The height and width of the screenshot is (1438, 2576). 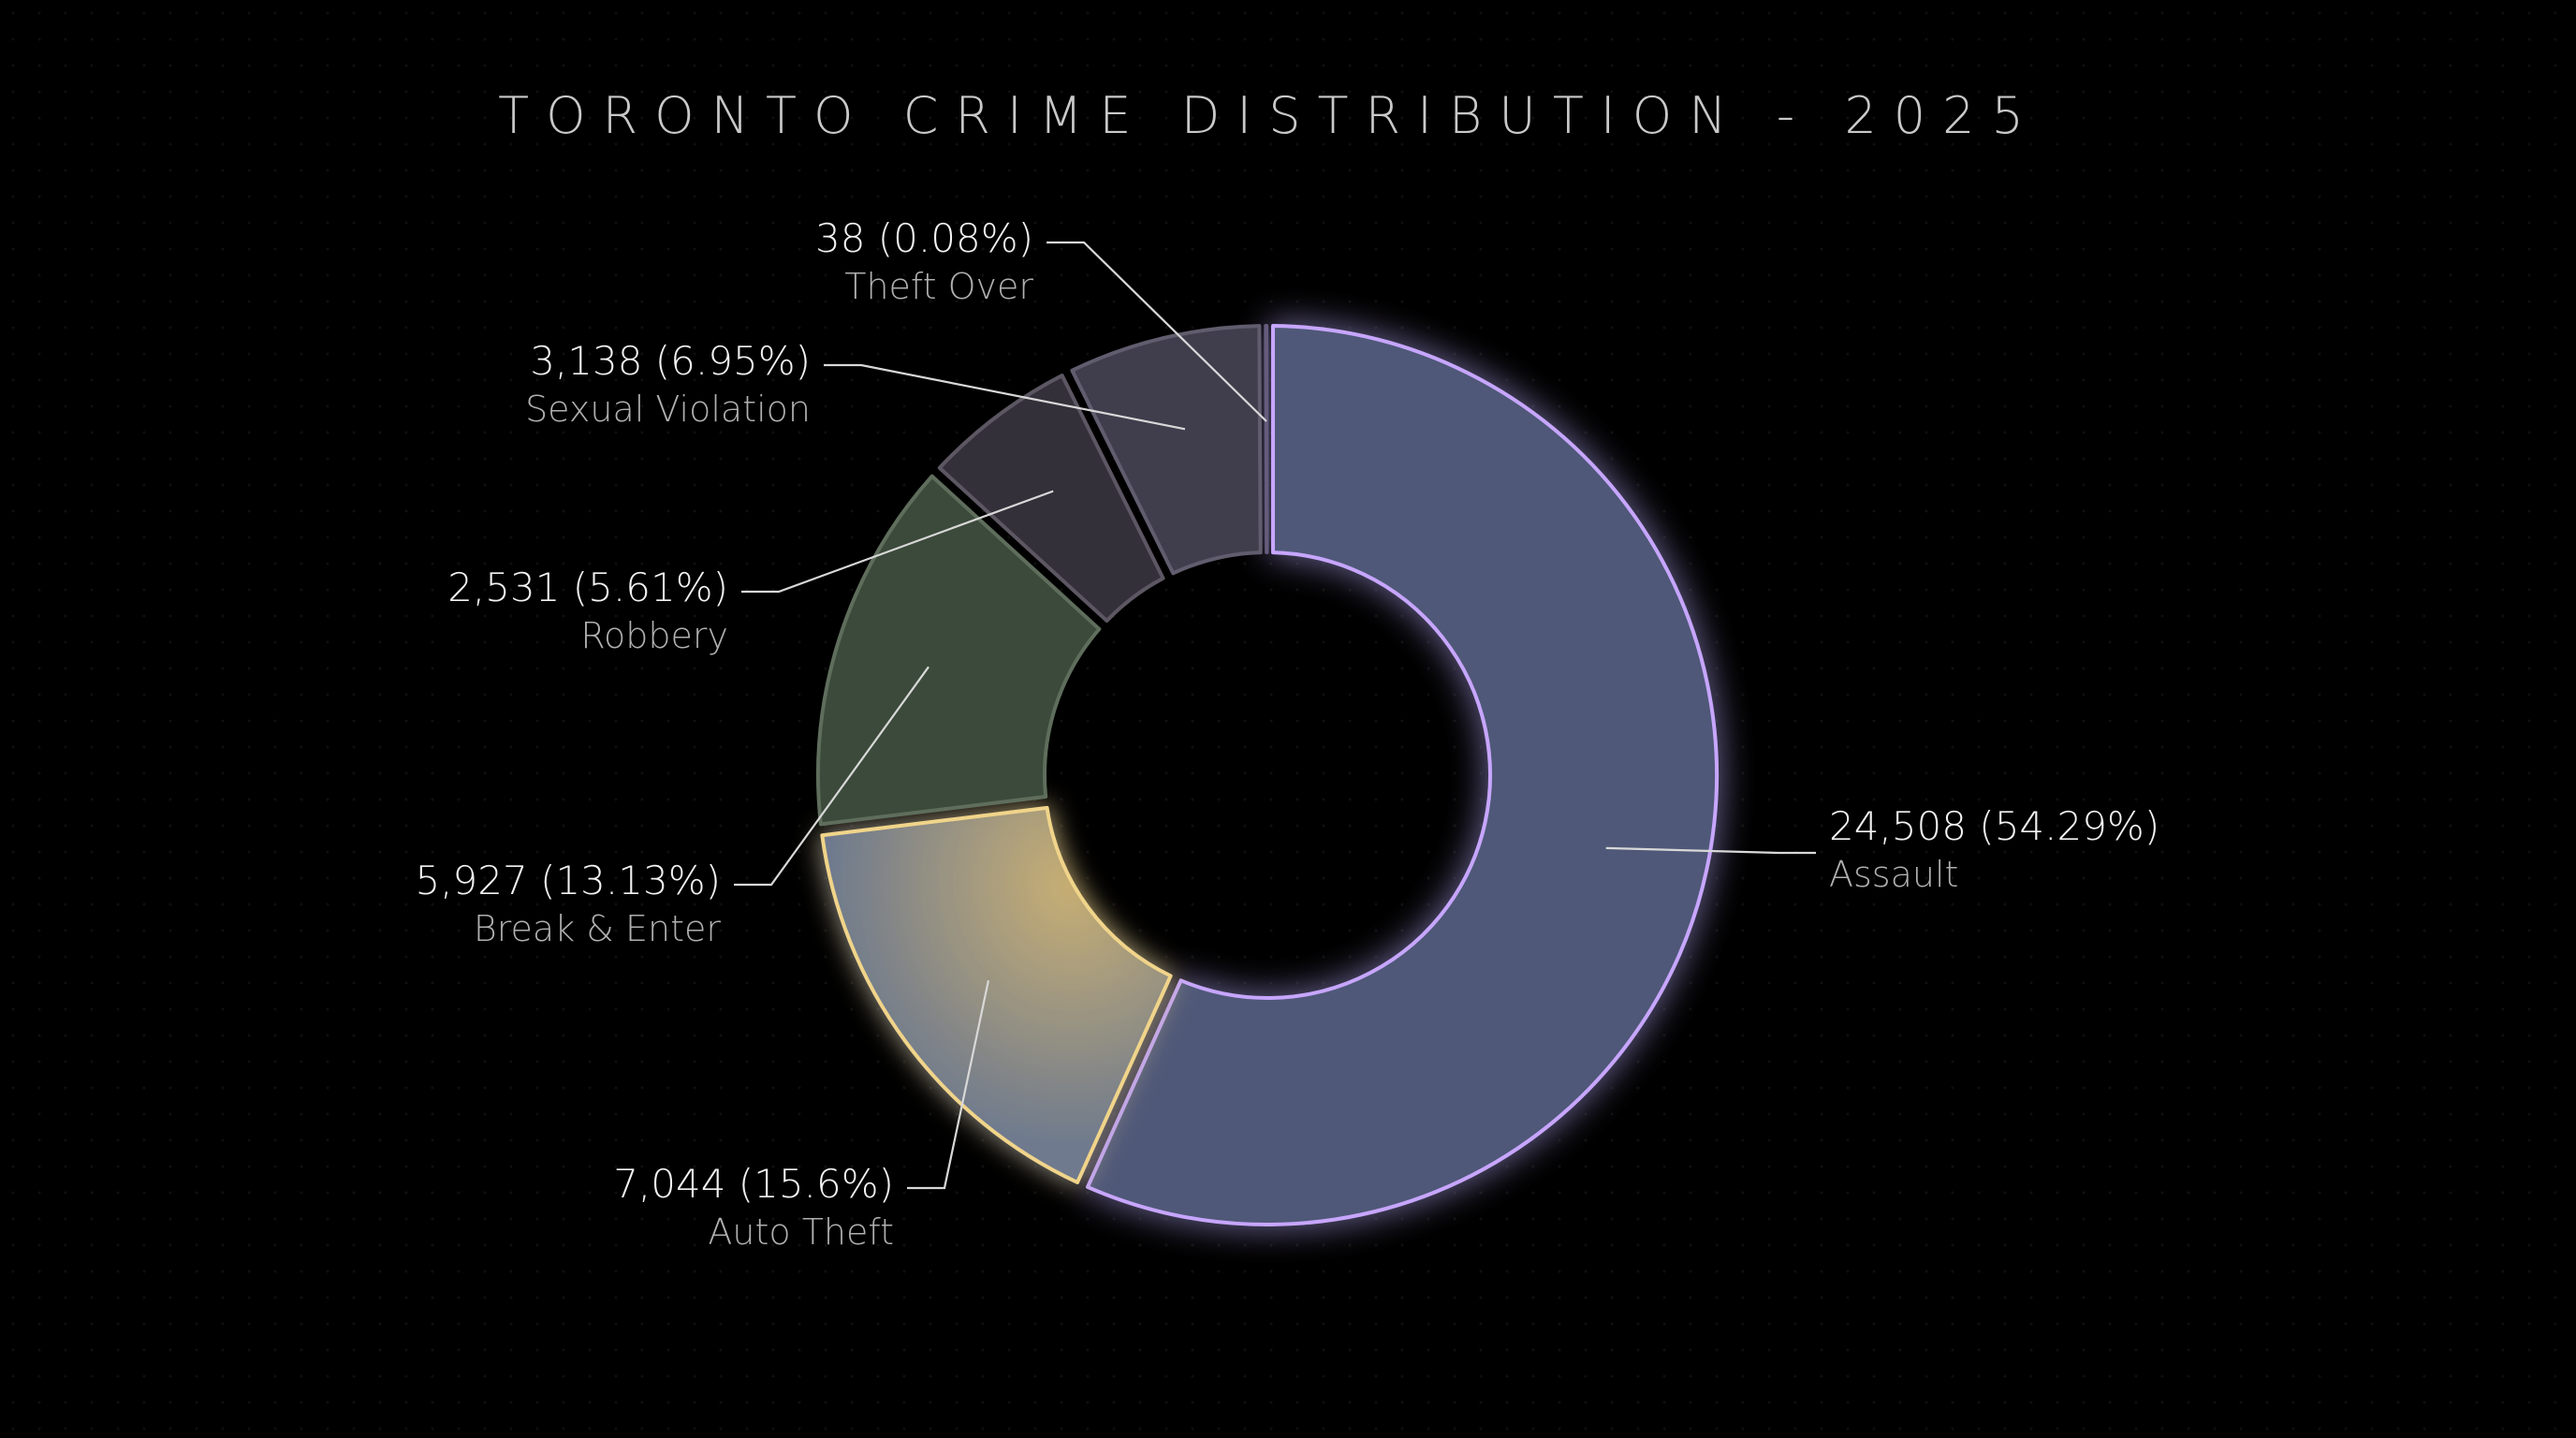 I want to click on slice-robbery, so click(x=1051, y=499).